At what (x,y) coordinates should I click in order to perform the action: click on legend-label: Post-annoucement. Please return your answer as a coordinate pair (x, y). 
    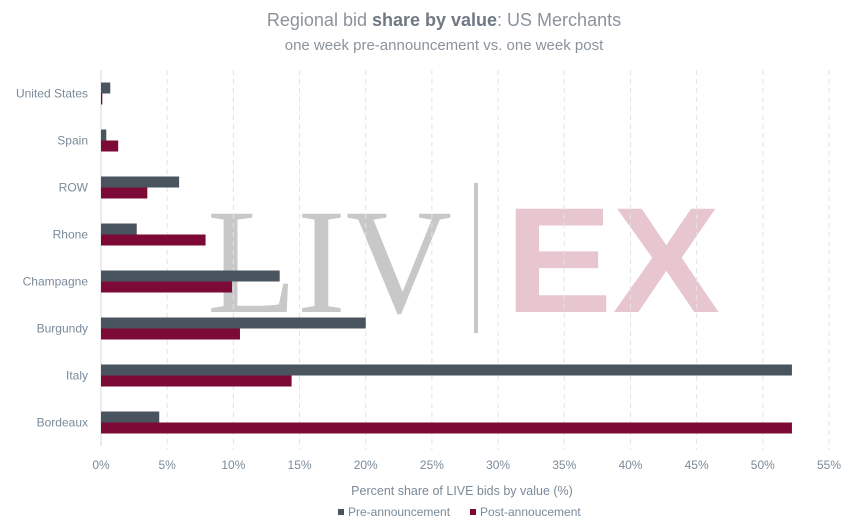
    Looking at the image, I should click on (530, 512).